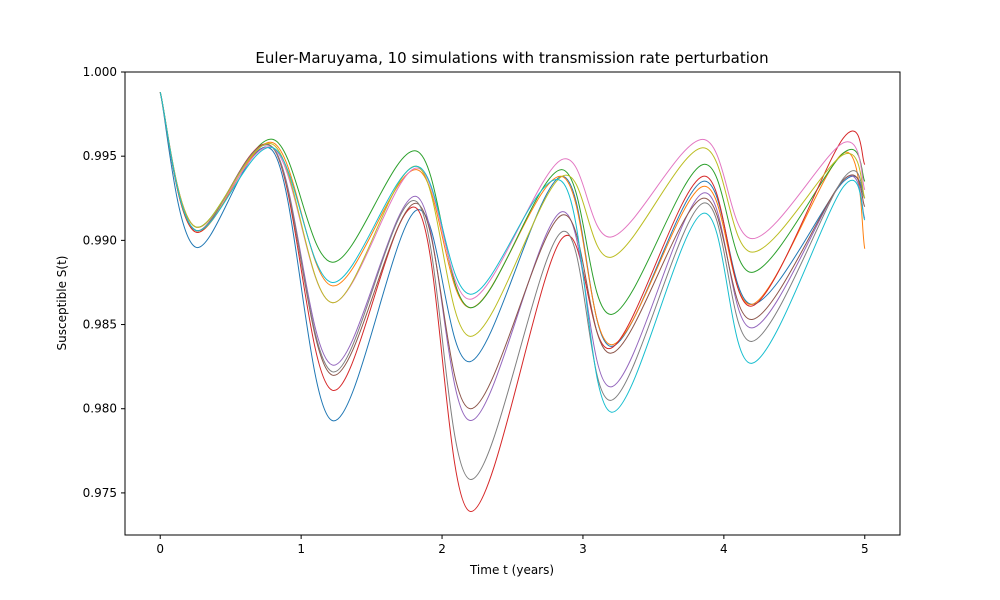 Image resolution: width=1000 pixels, height=600 pixels. Describe the element at coordinates (442, 549) in the screenshot. I see `x-tick-label: 2` at that location.